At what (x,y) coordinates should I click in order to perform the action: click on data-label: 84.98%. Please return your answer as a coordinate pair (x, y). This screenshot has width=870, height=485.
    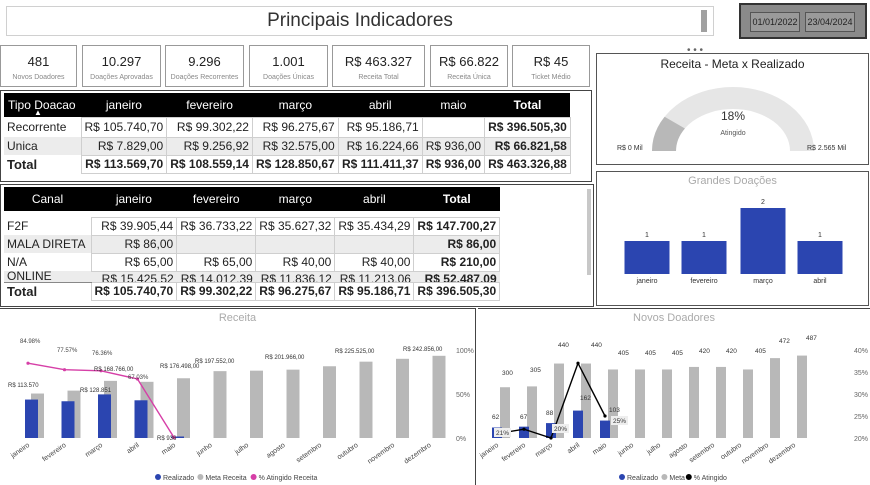
    Looking at the image, I should click on (30, 342).